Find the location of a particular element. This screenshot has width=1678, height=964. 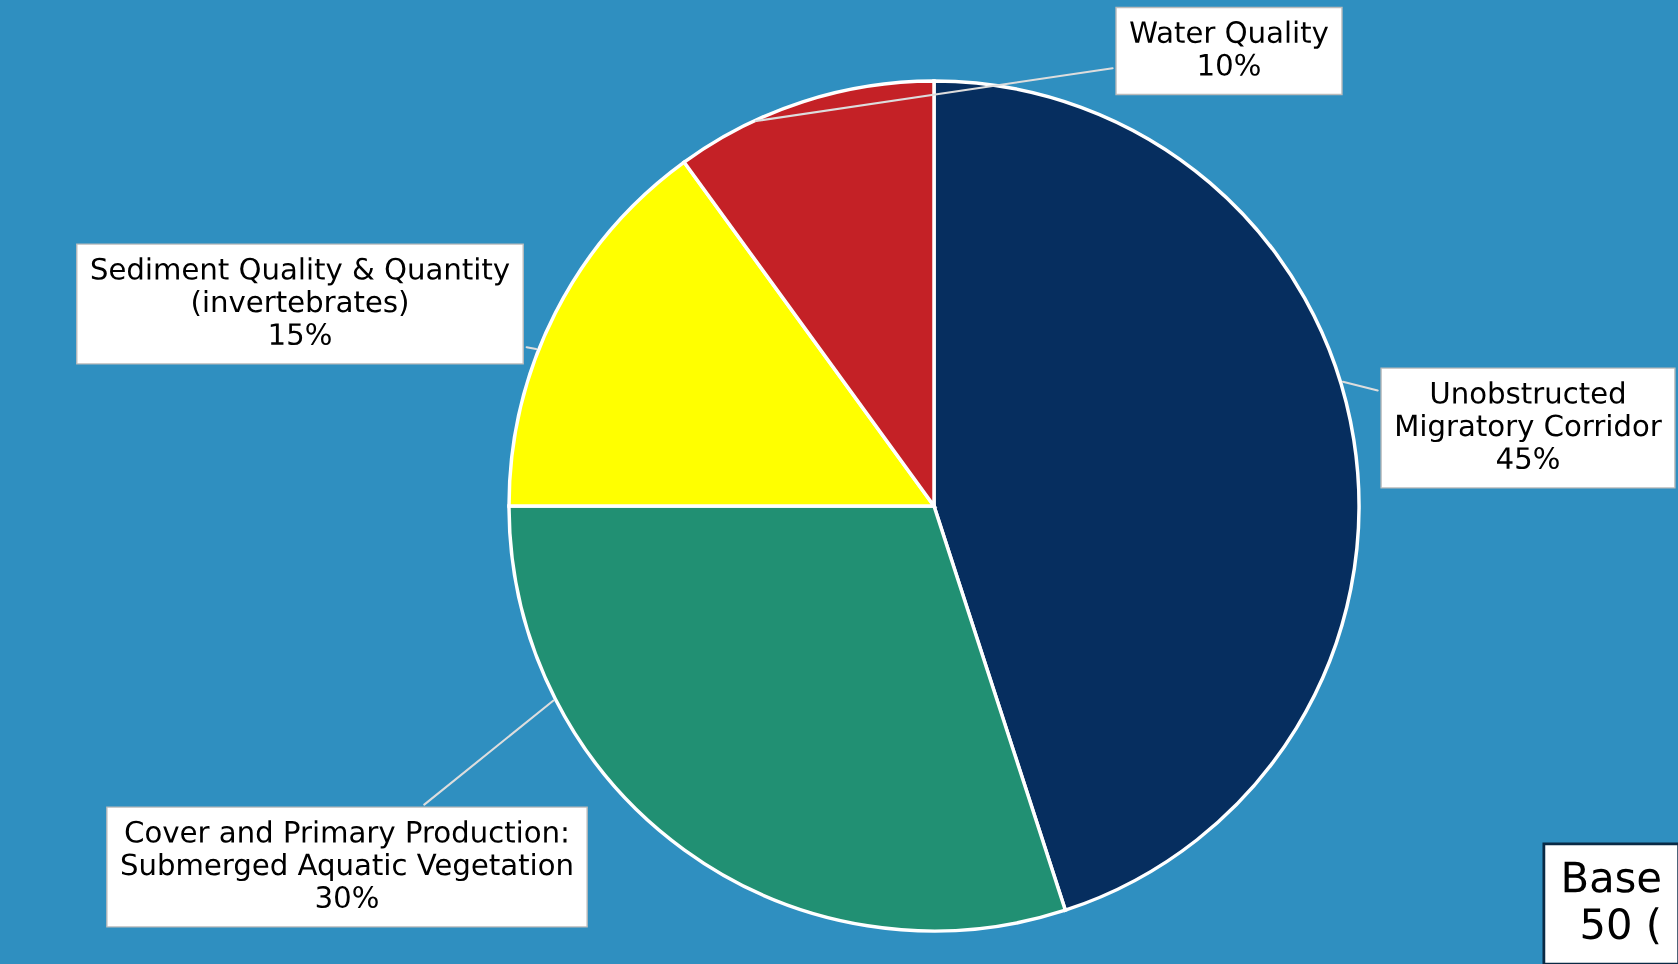

slice-label: Cover and Primary Production: Submerged Aquatic Vegetation is located at coordinates (346, 851).